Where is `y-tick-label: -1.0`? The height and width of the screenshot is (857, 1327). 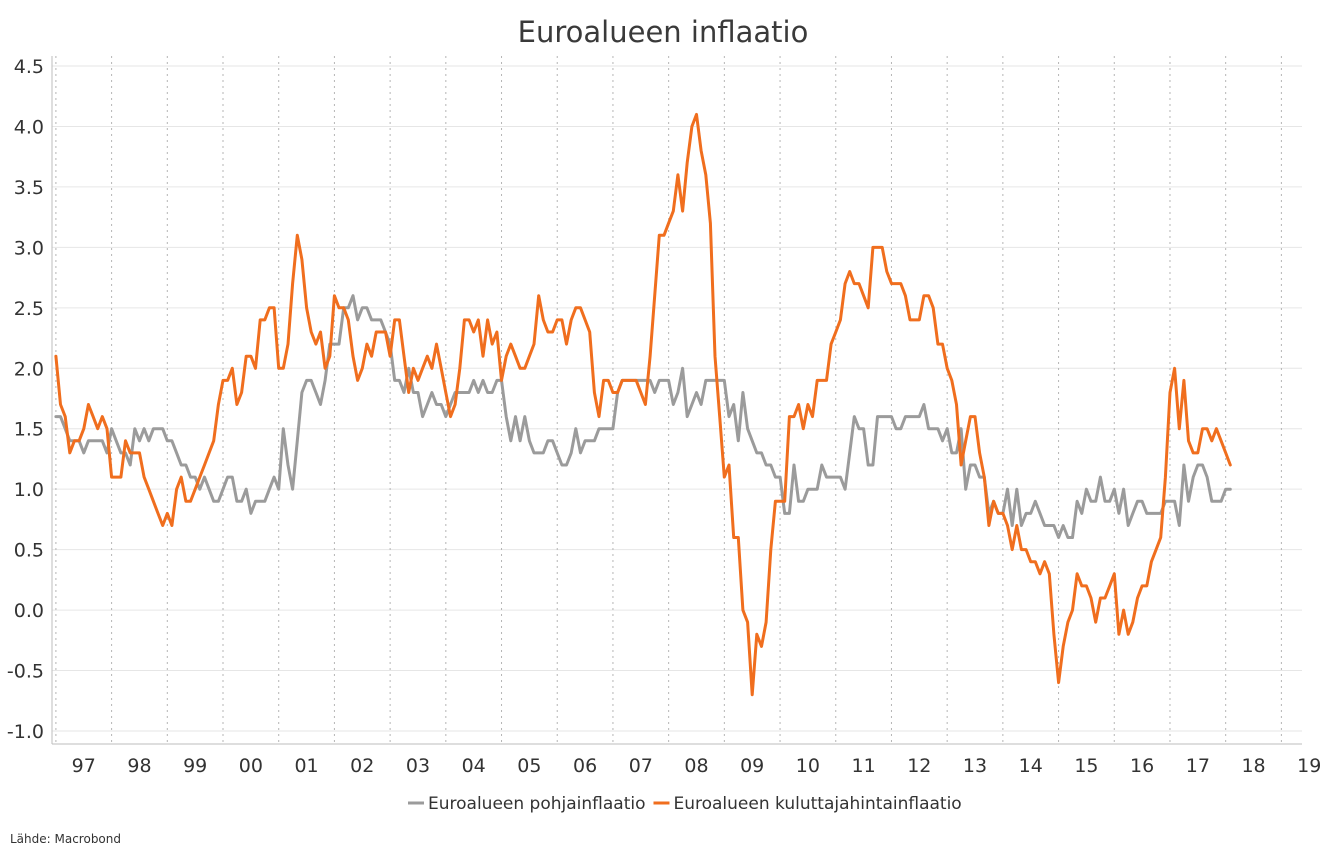
y-tick-label: -1.0 is located at coordinates (25, 732).